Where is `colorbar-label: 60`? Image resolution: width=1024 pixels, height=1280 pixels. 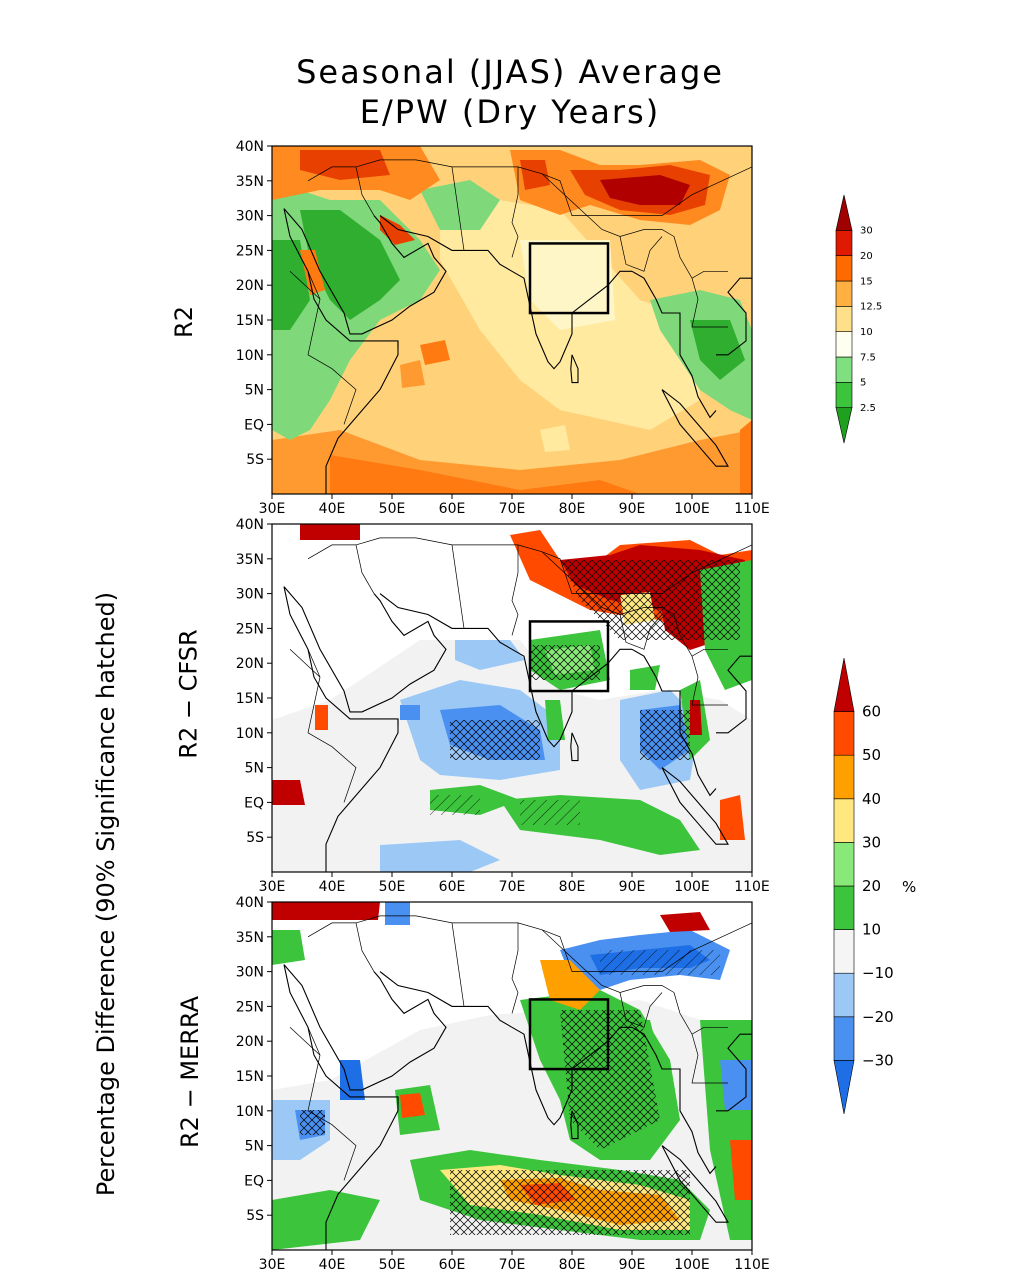
colorbar-label: 60 is located at coordinates (871, 712).